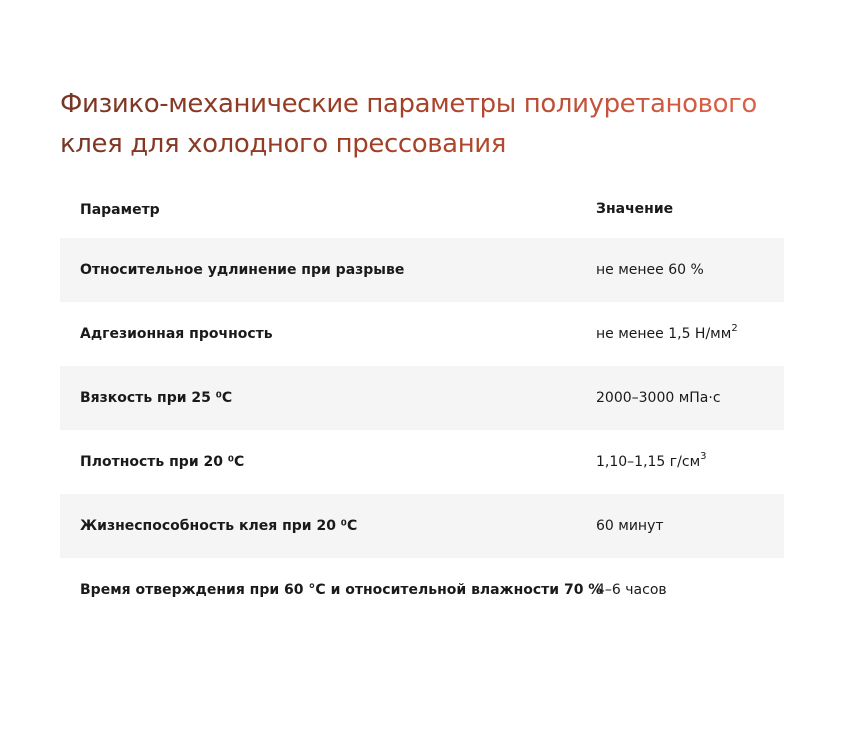  Describe the element at coordinates (162, 462) in the screenshot. I see `parameter-cell: Плотность при 20 ⁰С` at that location.